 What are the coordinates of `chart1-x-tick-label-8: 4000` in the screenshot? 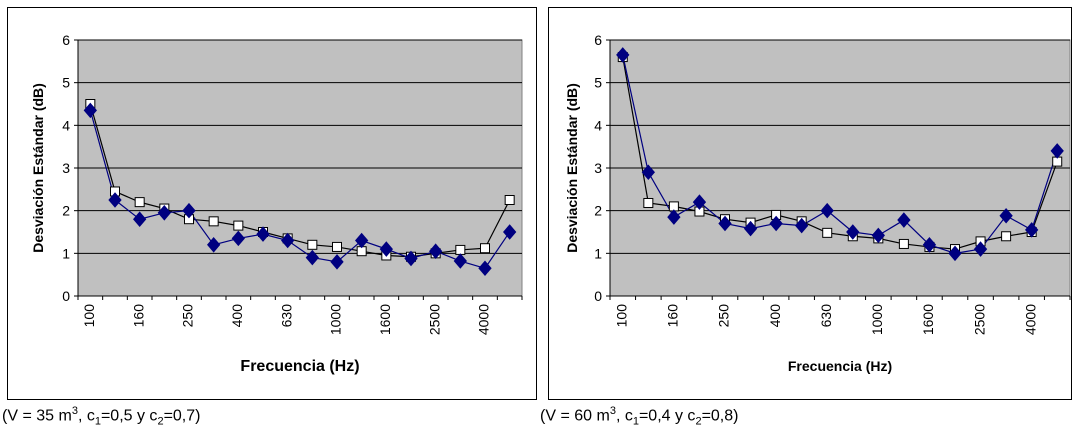 It's located at (1030, 319).